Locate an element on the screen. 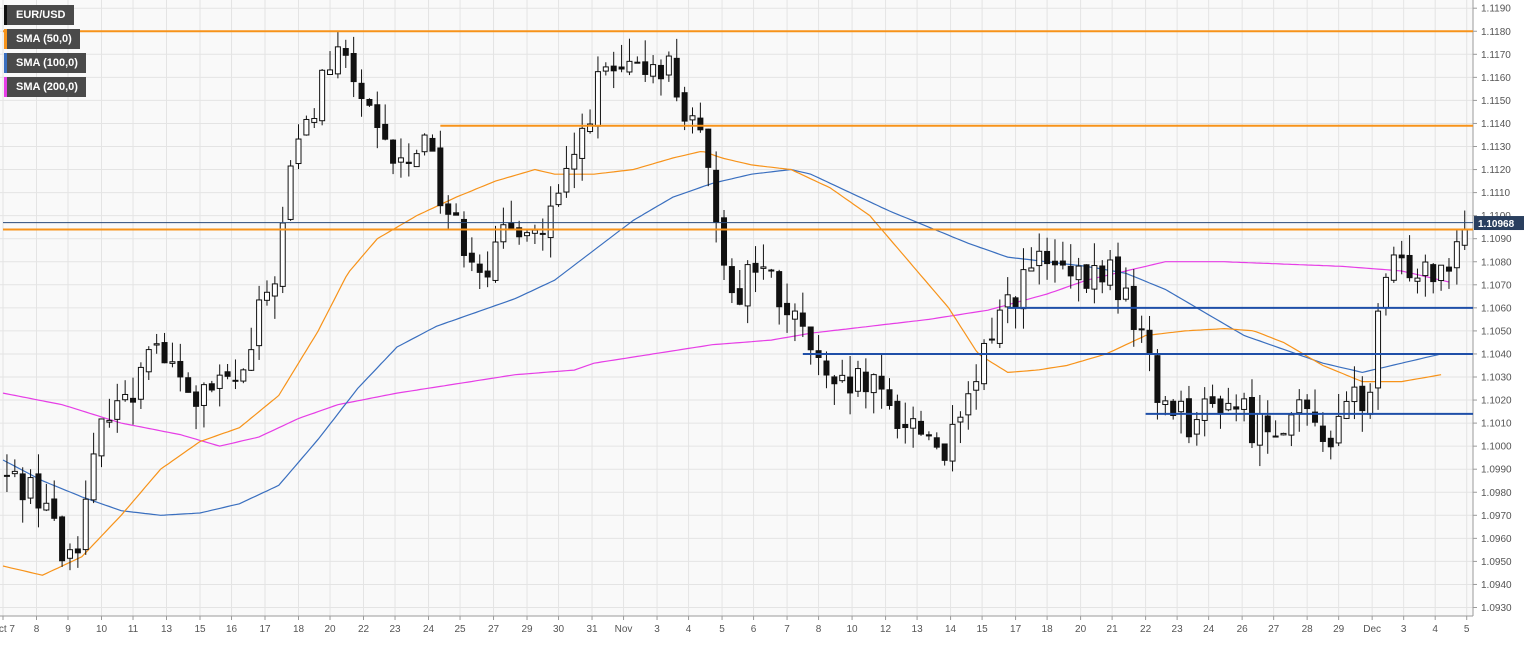  legend-item-price: EUR/USD is located at coordinates (39, 15).